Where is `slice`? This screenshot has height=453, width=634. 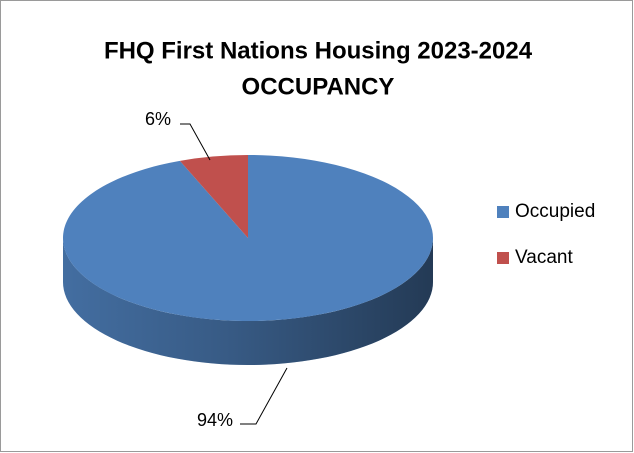
slice is located at coordinates (213, 196).